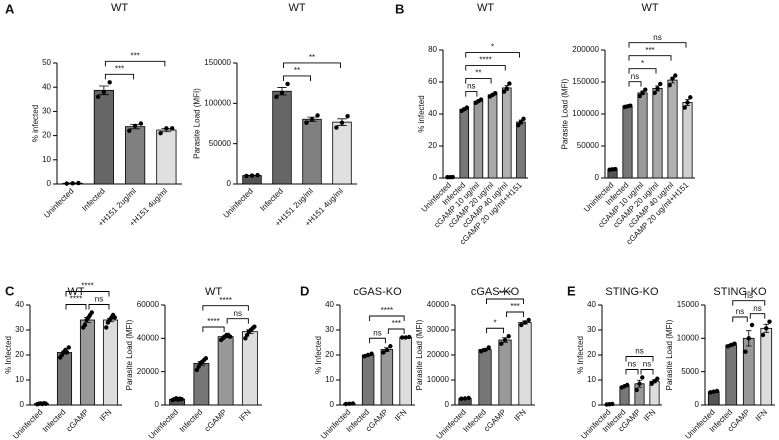  What do you see at coordinates (438, 329) in the screenshot?
I see `y-tick-label: 30000` at bounding box center [438, 329].